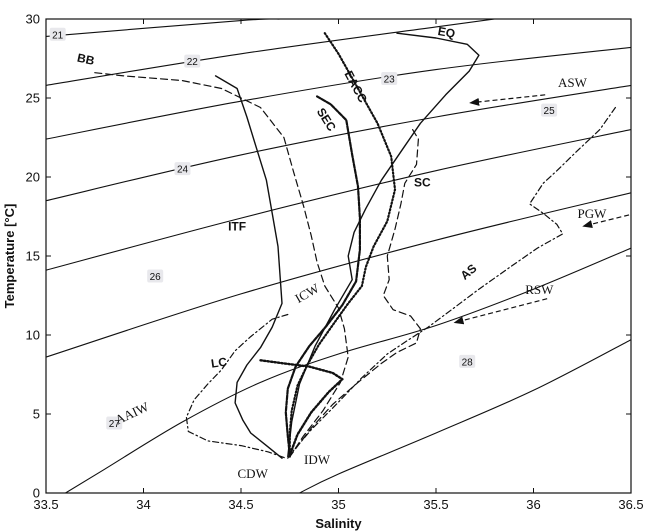 The image size is (647, 532). I want to click on series-line-eacc, so click(342, 245).